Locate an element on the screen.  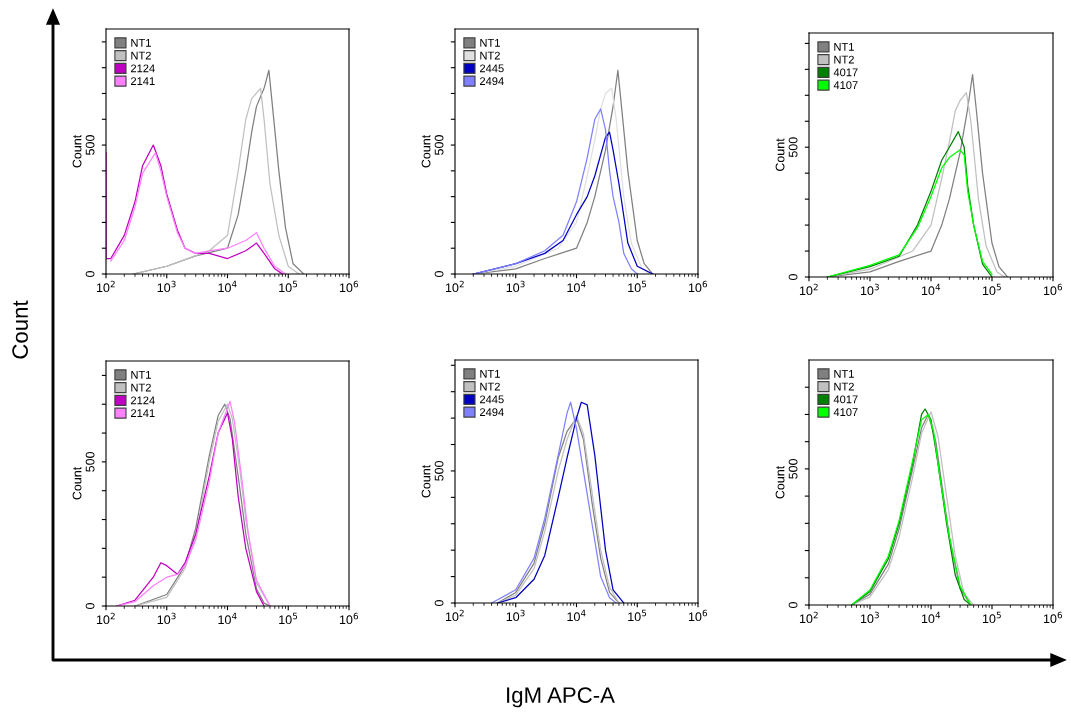
text: IgM APC-A is located at coordinates (561, 697).